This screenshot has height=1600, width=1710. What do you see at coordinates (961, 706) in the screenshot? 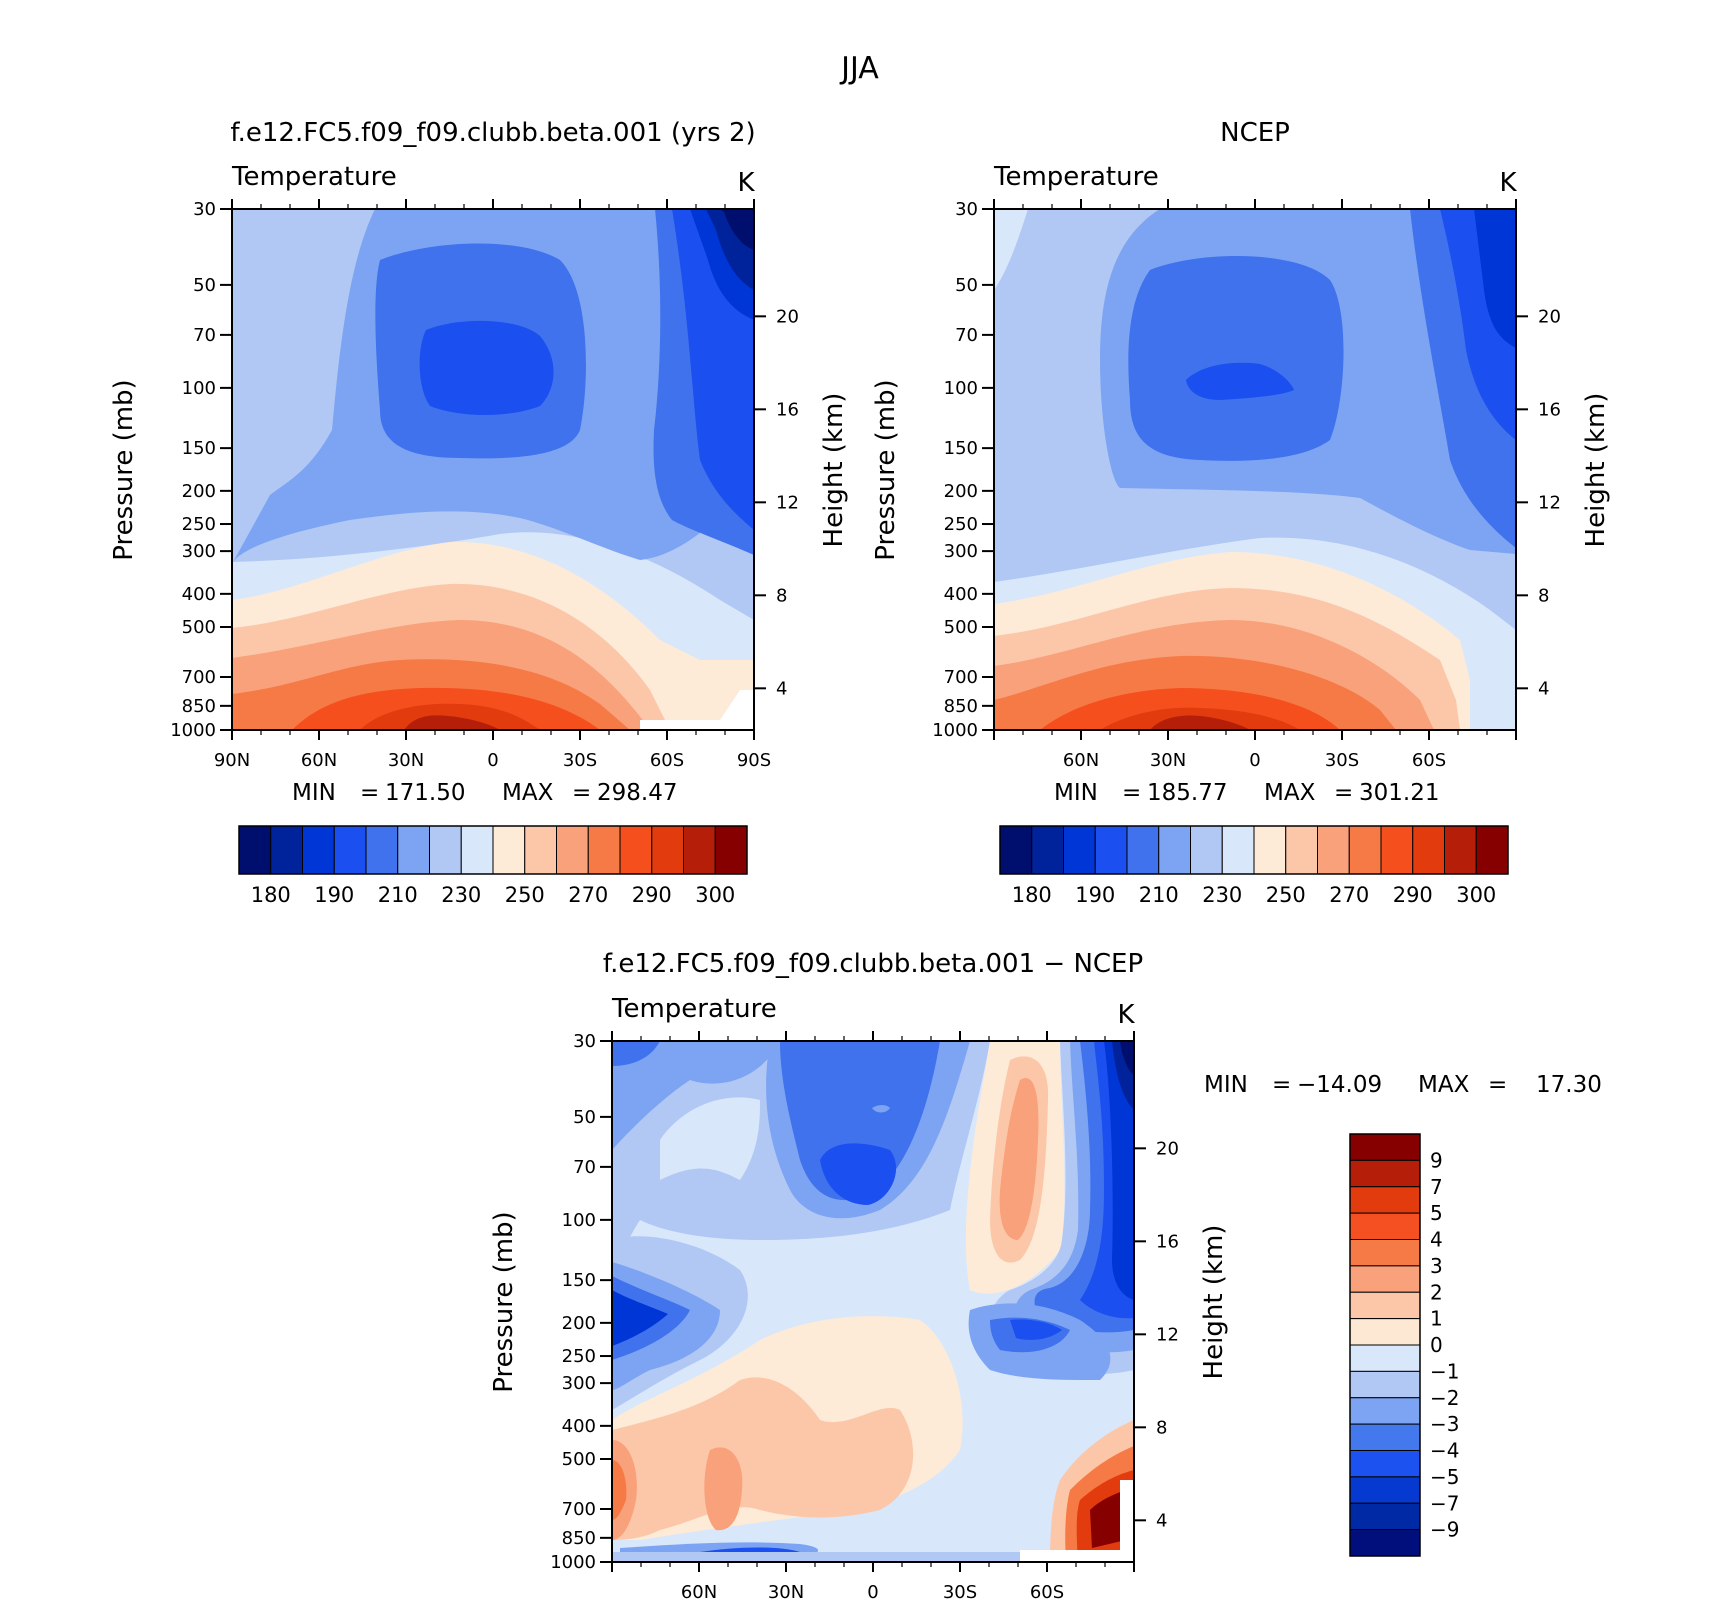
I see `y-tick-label: 850` at bounding box center [961, 706].